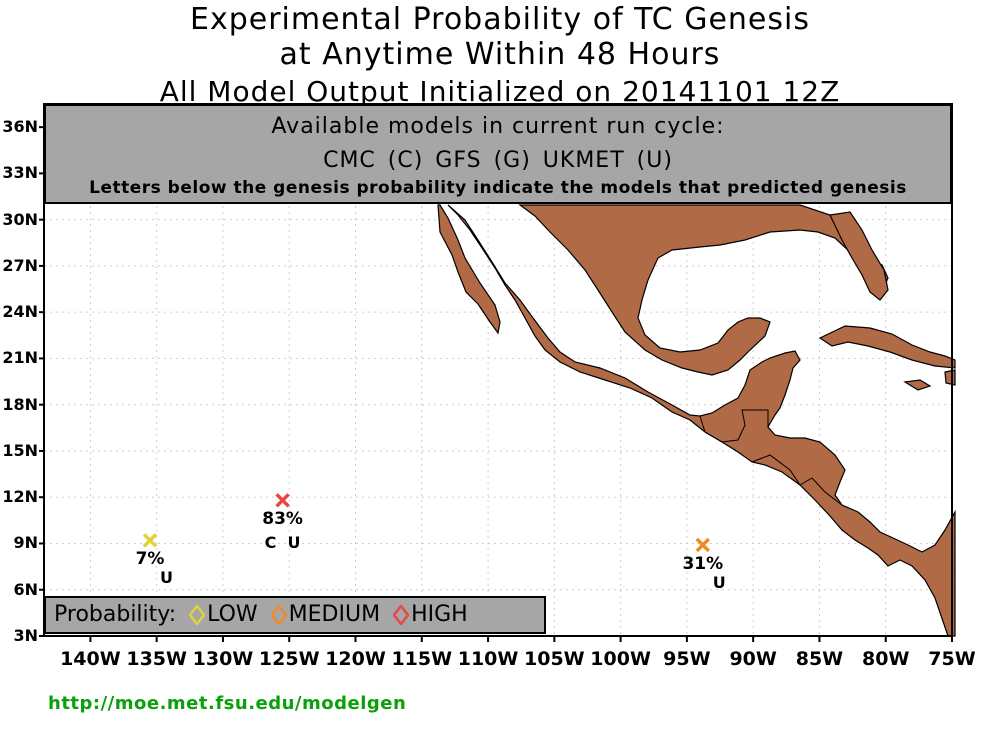 The width and height of the screenshot is (1000, 750). I want to click on lat-tick-label: 9N, so click(25, 543).